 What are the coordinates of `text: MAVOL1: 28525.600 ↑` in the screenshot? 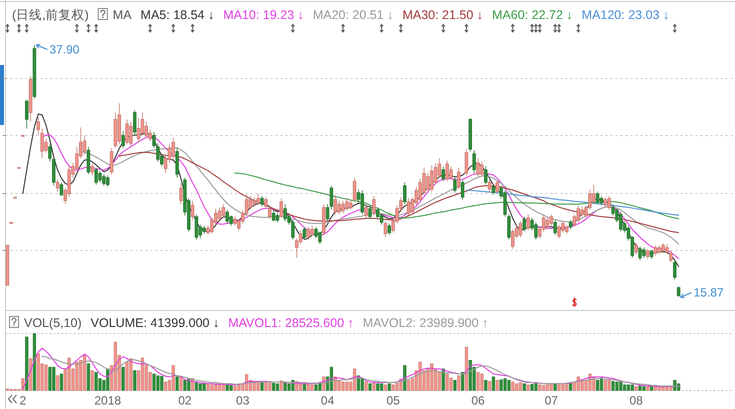 It's located at (291, 323).